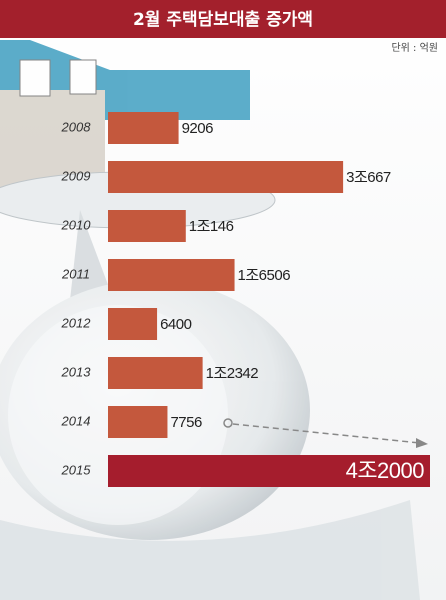  I want to click on data-label: 9206, so click(198, 128).